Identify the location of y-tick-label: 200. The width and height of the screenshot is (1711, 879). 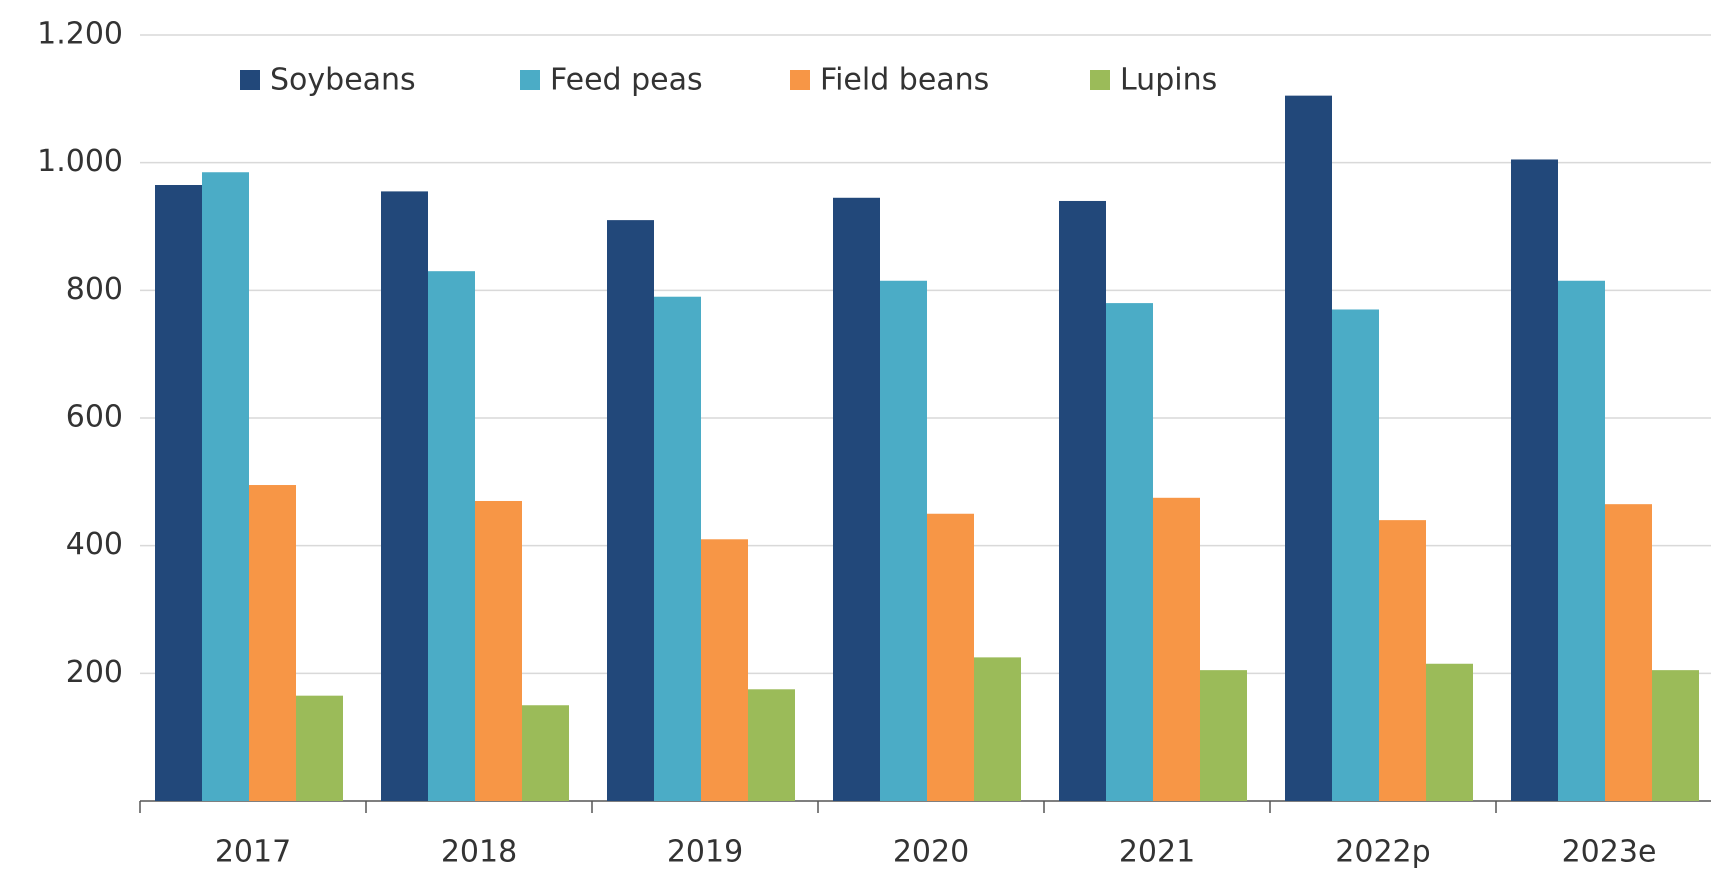
(94, 672).